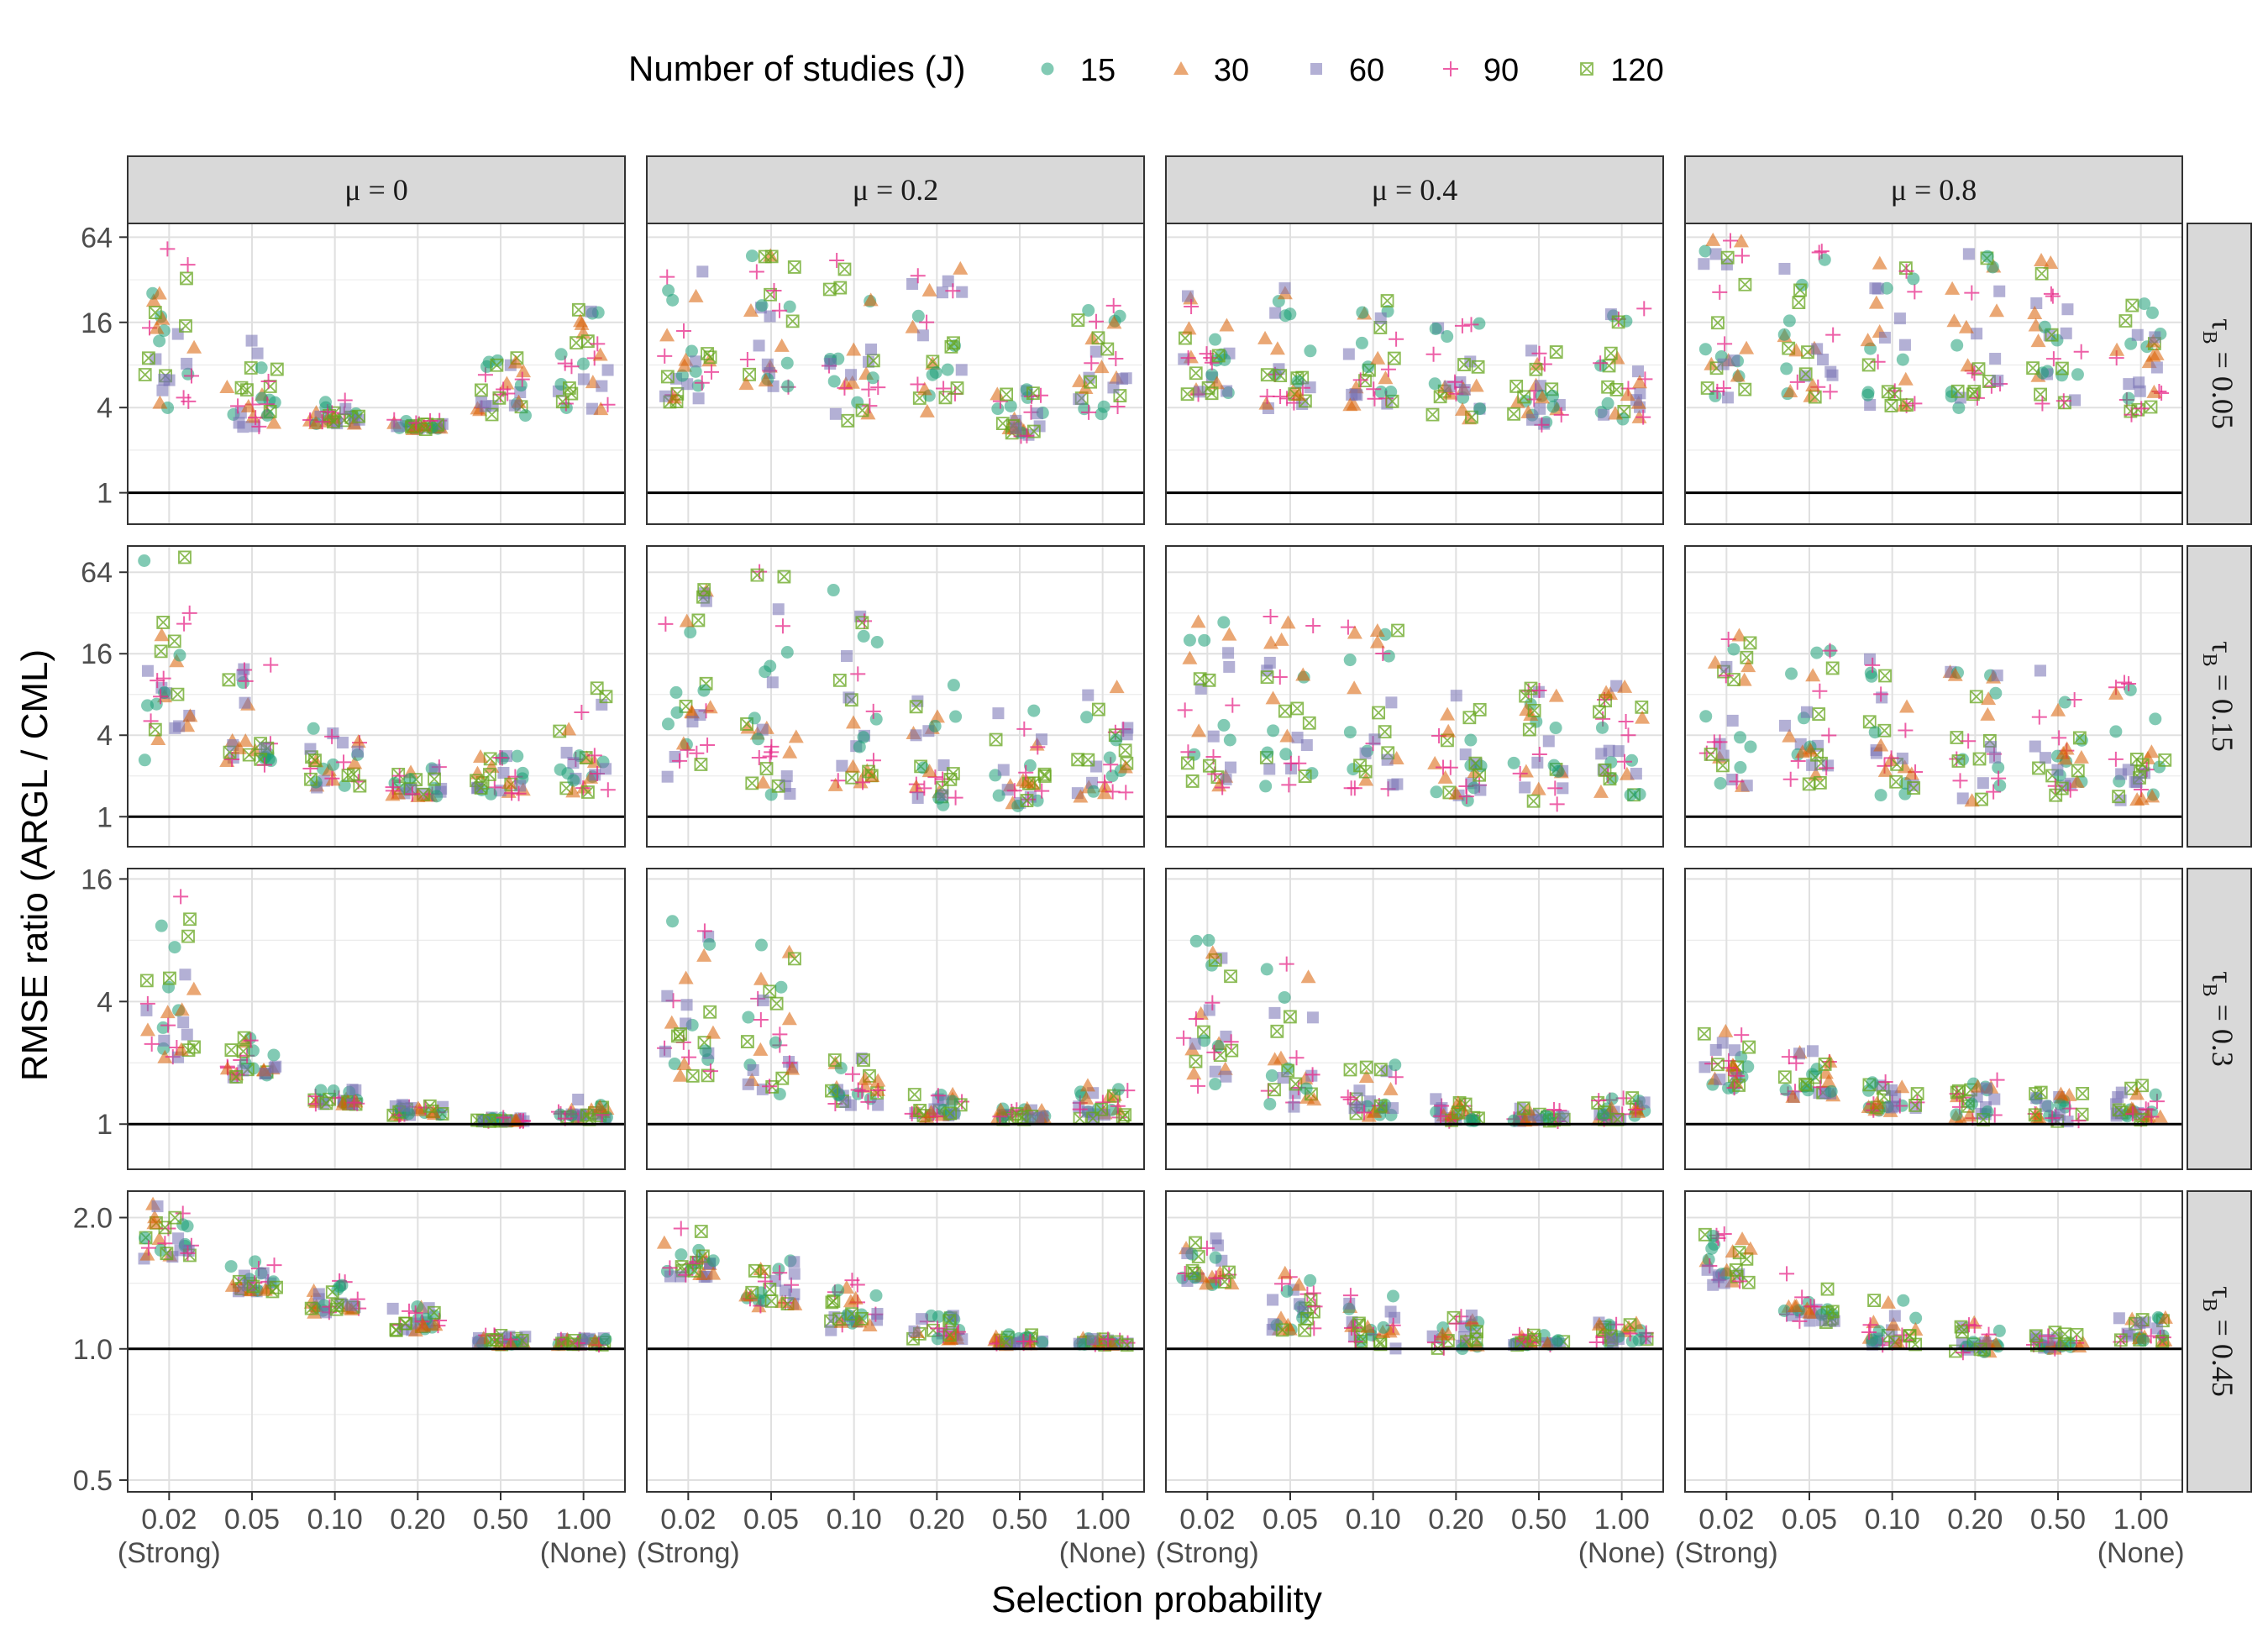 This screenshot has height=1638, width=2268. What do you see at coordinates (376, 374) in the screenshot?
I see `panel-r0-c0` at bounding box center [376, 374].